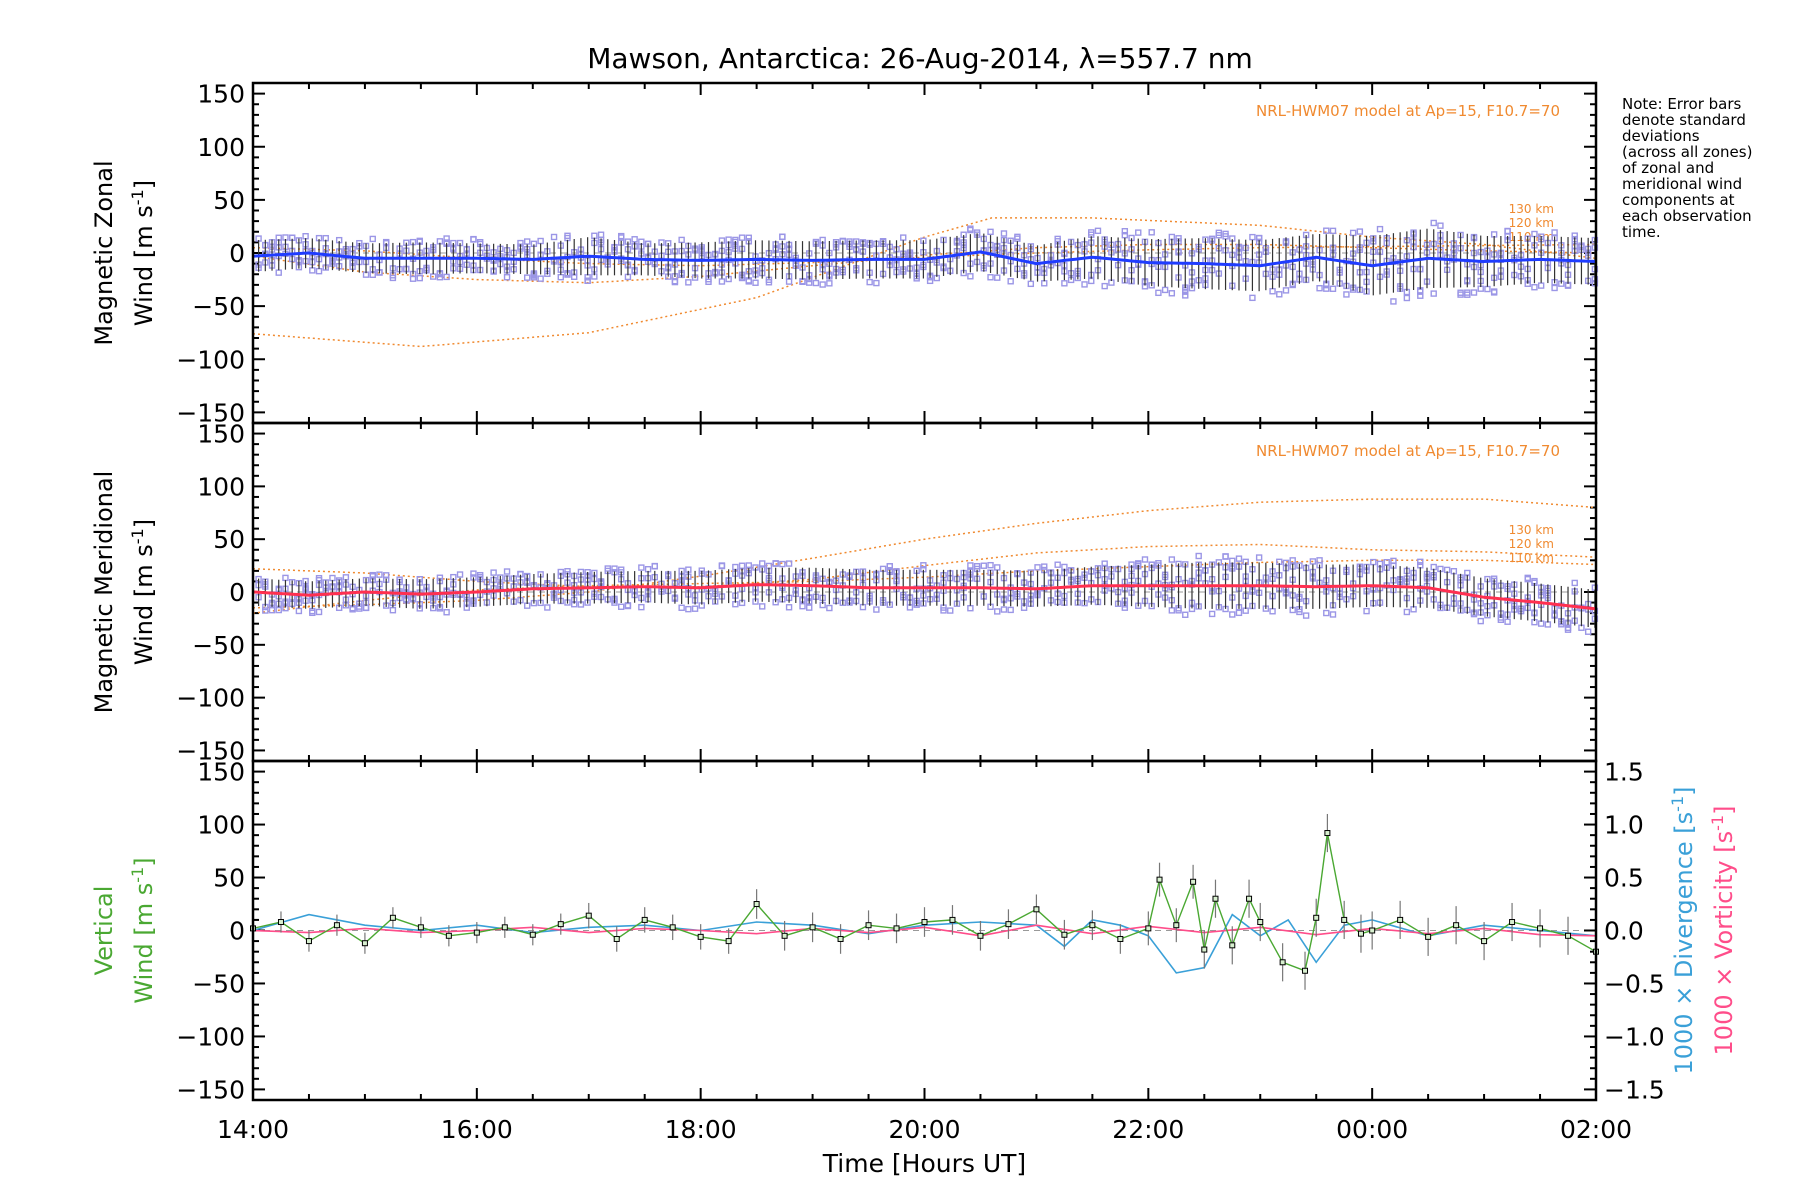 The image size is (1800, 1200). What do you see at coordinates (1408, 111) in the screenshot?
I see `model-annotation: NRL-HWM07 model at Ap=15, F10.7=70` at bounding box center [1408, 111].